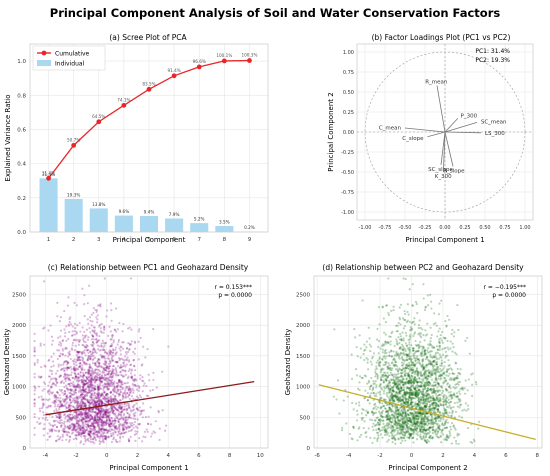  Describe the element at coordinates (49, 240) in the screenshot. I see `scree-x-tick: 1` at that location.